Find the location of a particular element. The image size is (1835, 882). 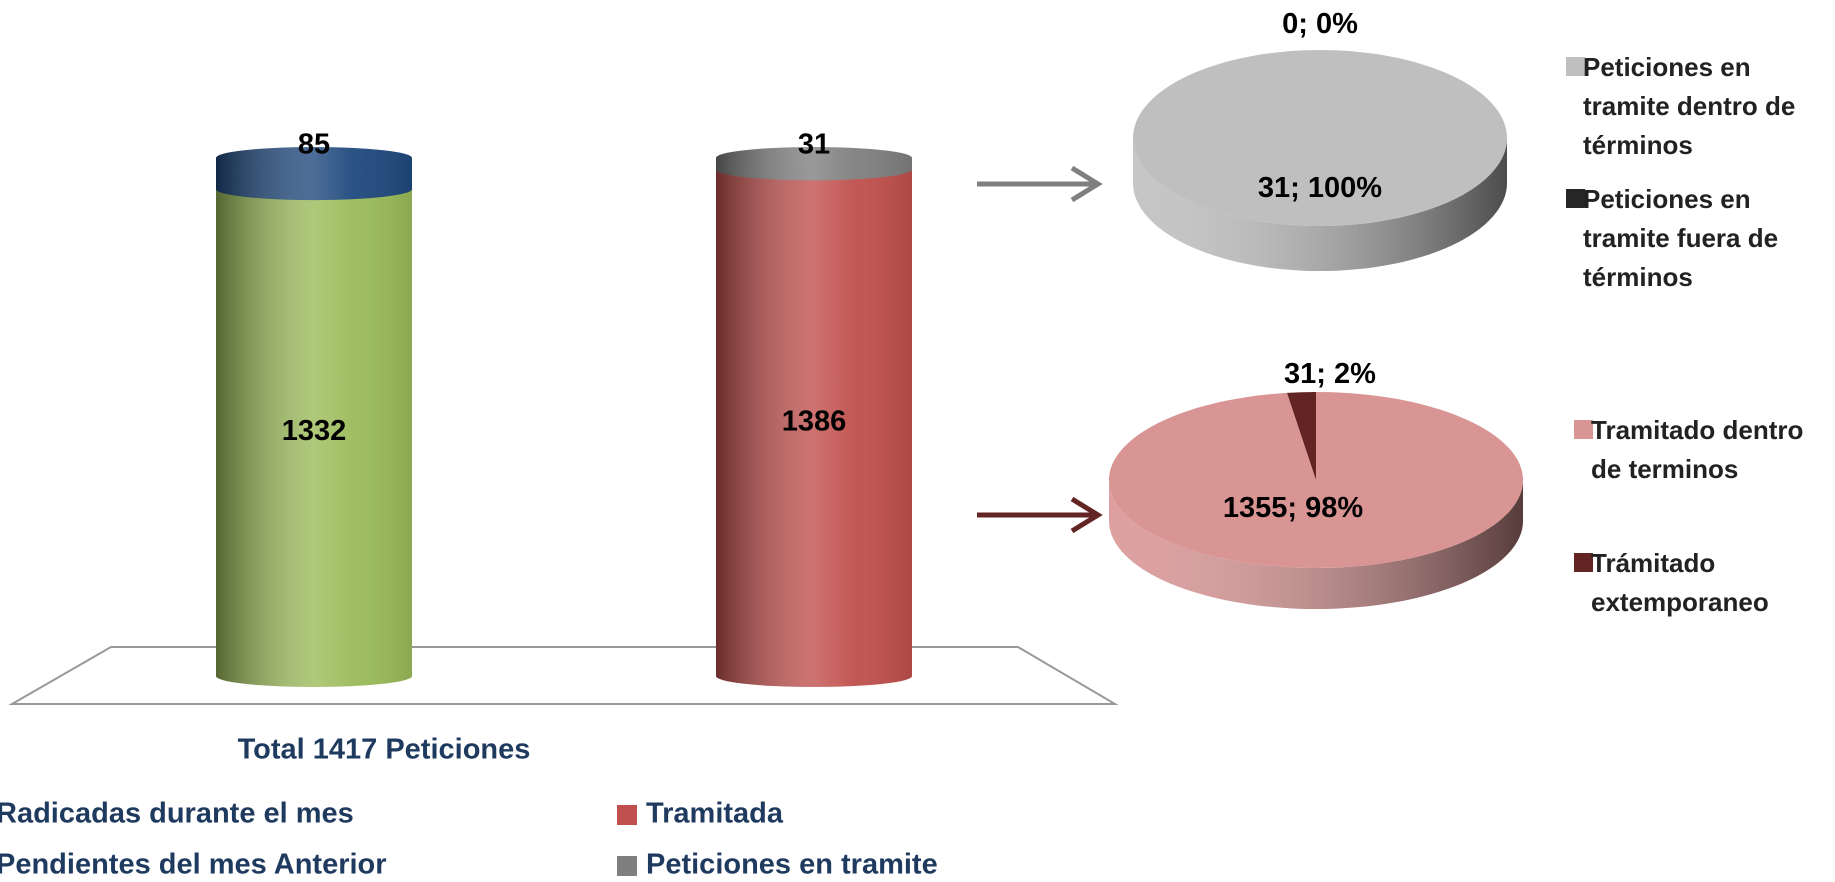

value-label: 1386 is located at coordinates (814, 421).